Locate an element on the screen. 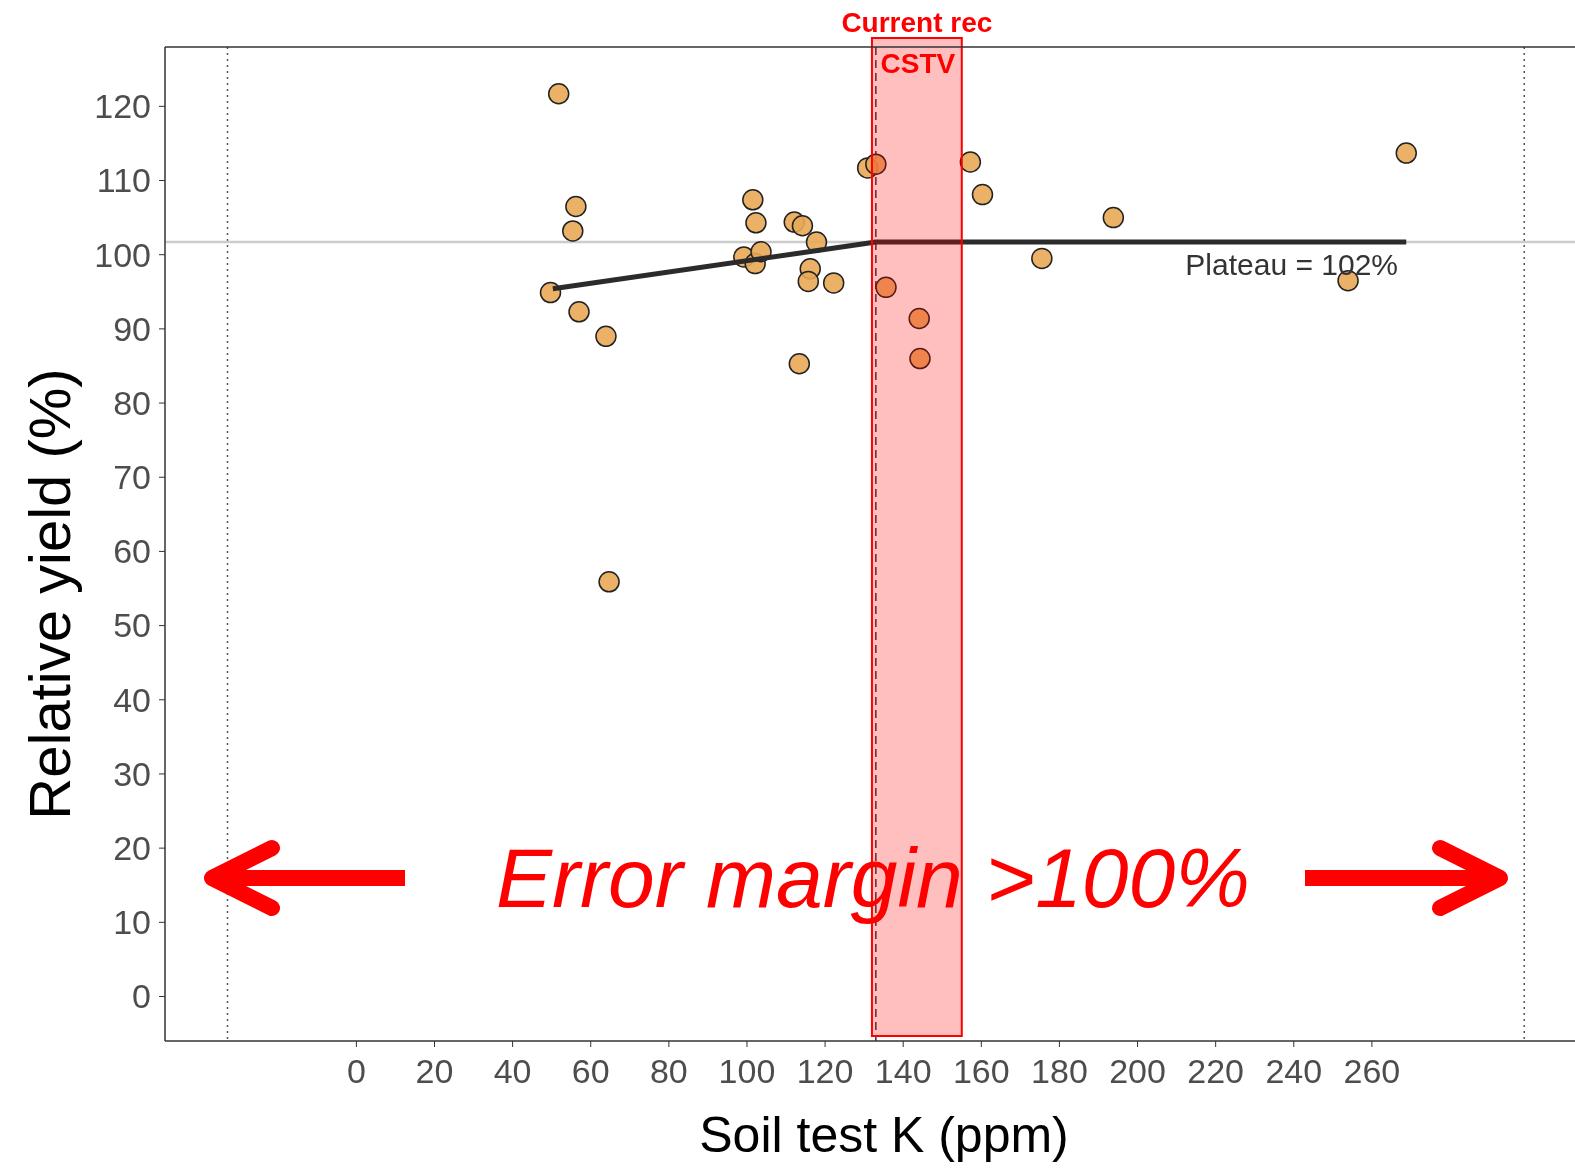 This screenshot has height=1169, width=1575. y-tick-label: 60 is located at coordinates (132, 551).